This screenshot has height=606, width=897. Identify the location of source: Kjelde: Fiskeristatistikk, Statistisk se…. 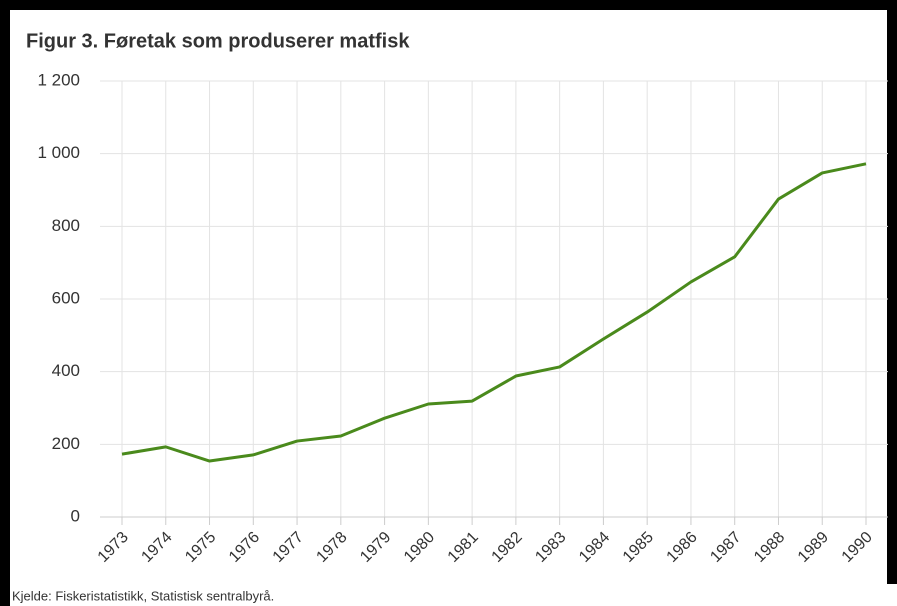
(143, 595).